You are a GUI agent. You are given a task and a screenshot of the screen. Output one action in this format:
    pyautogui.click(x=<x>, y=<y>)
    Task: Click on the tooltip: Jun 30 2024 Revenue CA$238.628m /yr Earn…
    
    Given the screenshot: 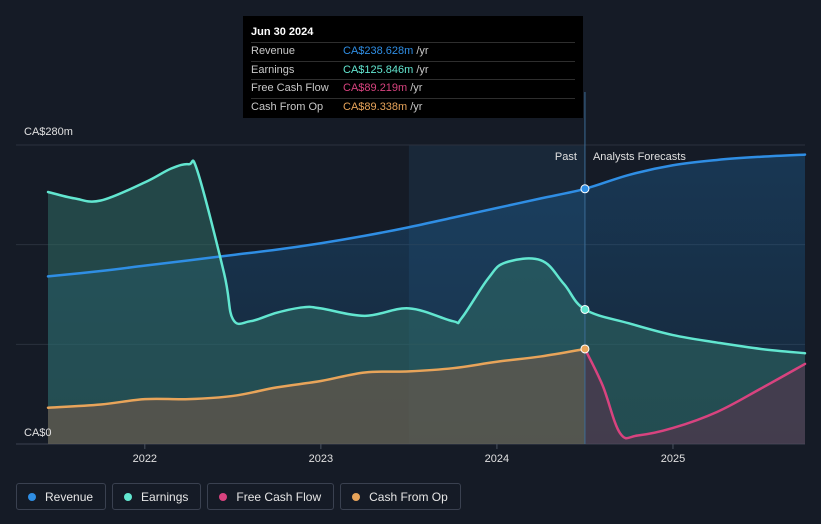 What is the action you would take?
    pyautogui.click(x=413, y=67)
    